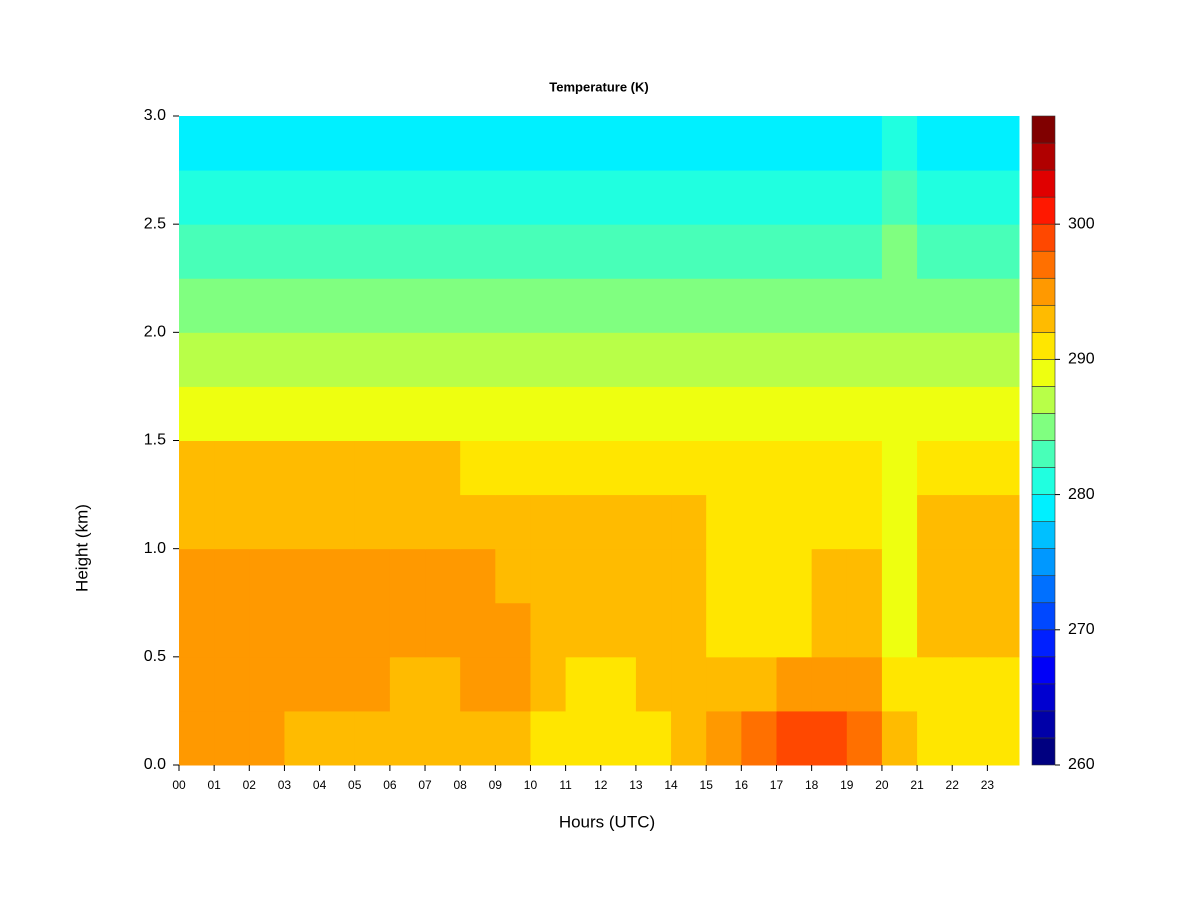 The width and height of the screenshot is (1200, 900). What do you see at coordinates (607, 821) in the screenshot?
I see `x-axis-label: Hours (UTC)` at bounding box center [607, 821].